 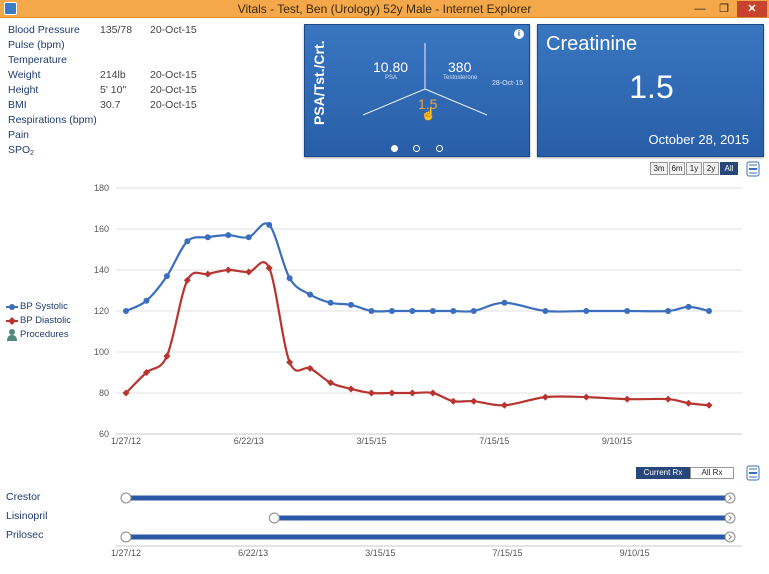 I want to click on creatinine-title: Creatinine, so click(x=592, y=44).